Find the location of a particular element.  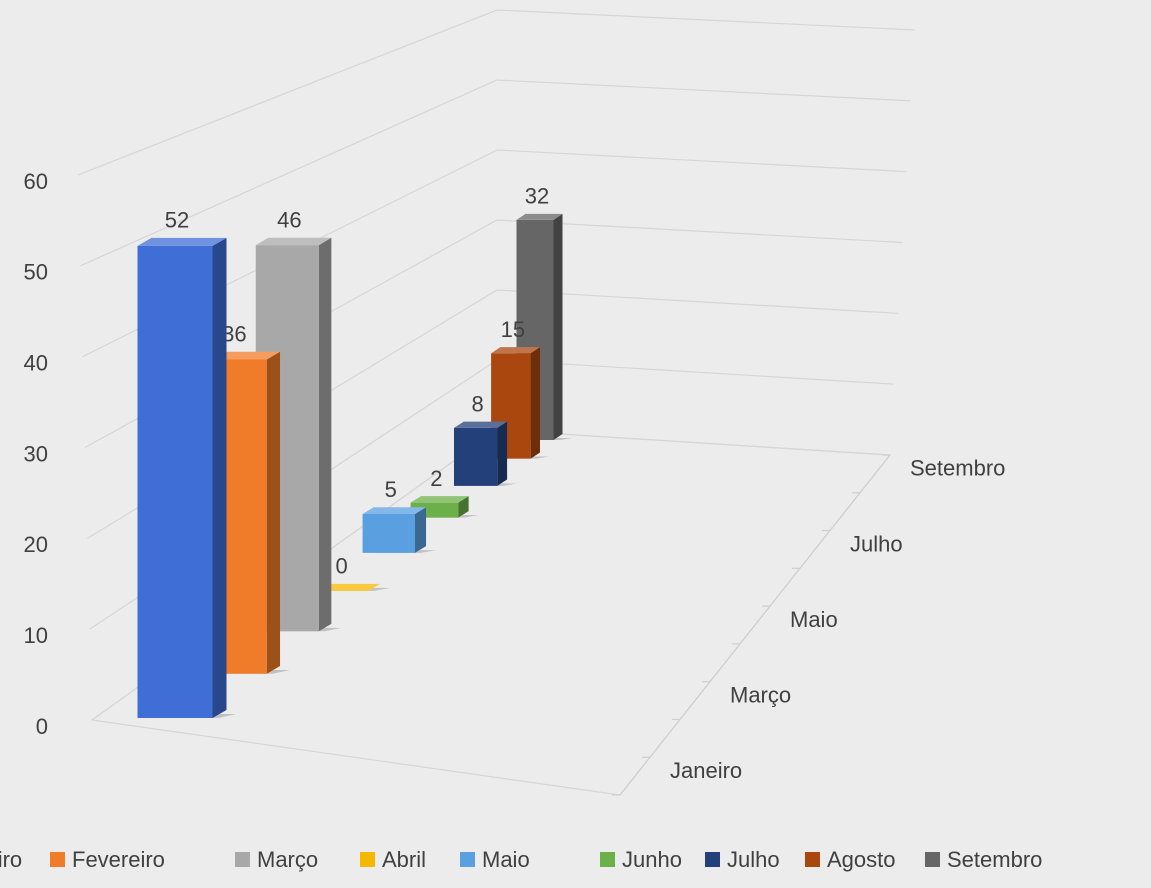

legend-label: Janeiro is located at coordinates (11, 859).